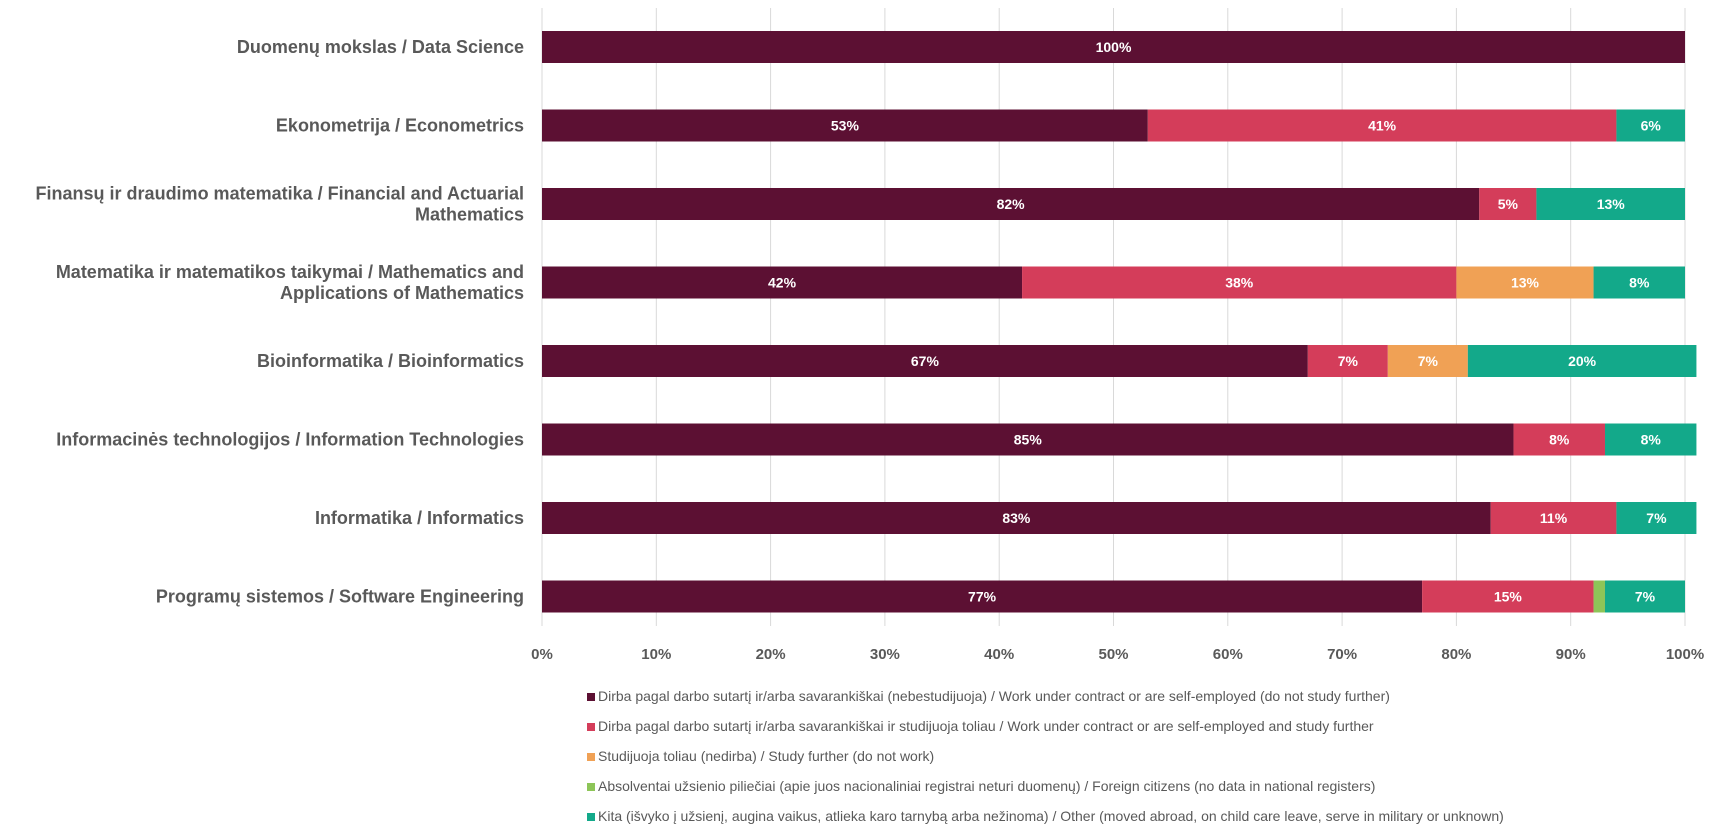 Image resolution: width=1709 pixels, height=839 pixels. Describe the element at coordinates (542, 654) in the screenshot. I see `x-tick-label: 0%` at that location.